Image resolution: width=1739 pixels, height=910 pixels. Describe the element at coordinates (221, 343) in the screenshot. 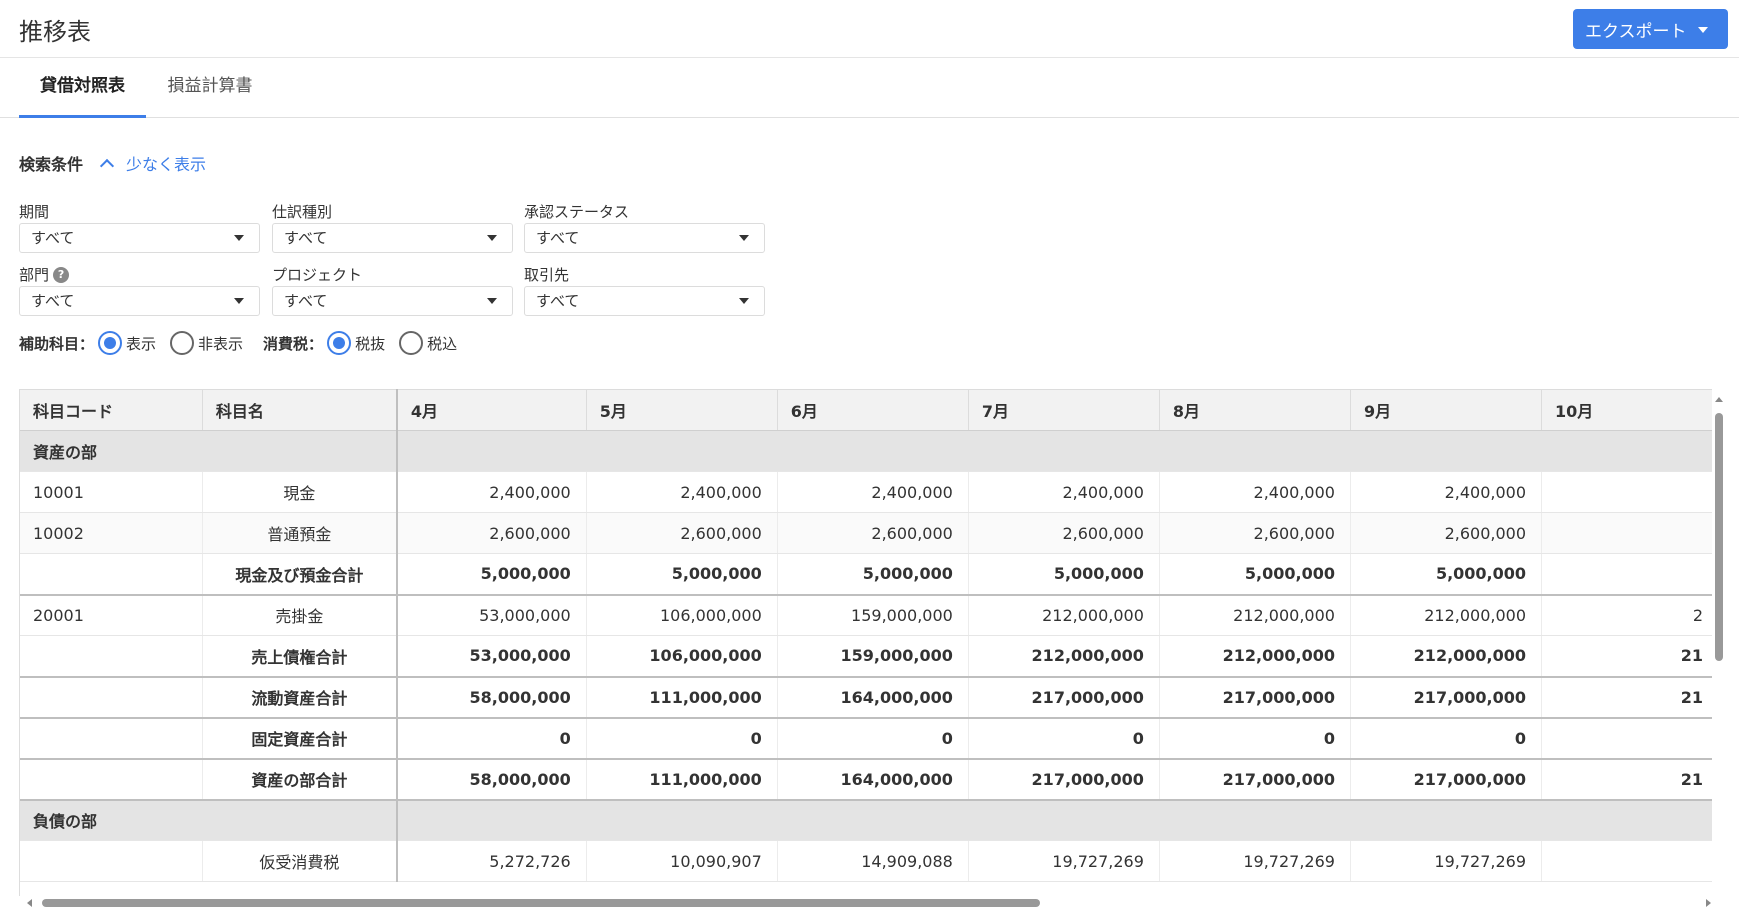

I see `sub-account-hide-label: 非表示` at that location.